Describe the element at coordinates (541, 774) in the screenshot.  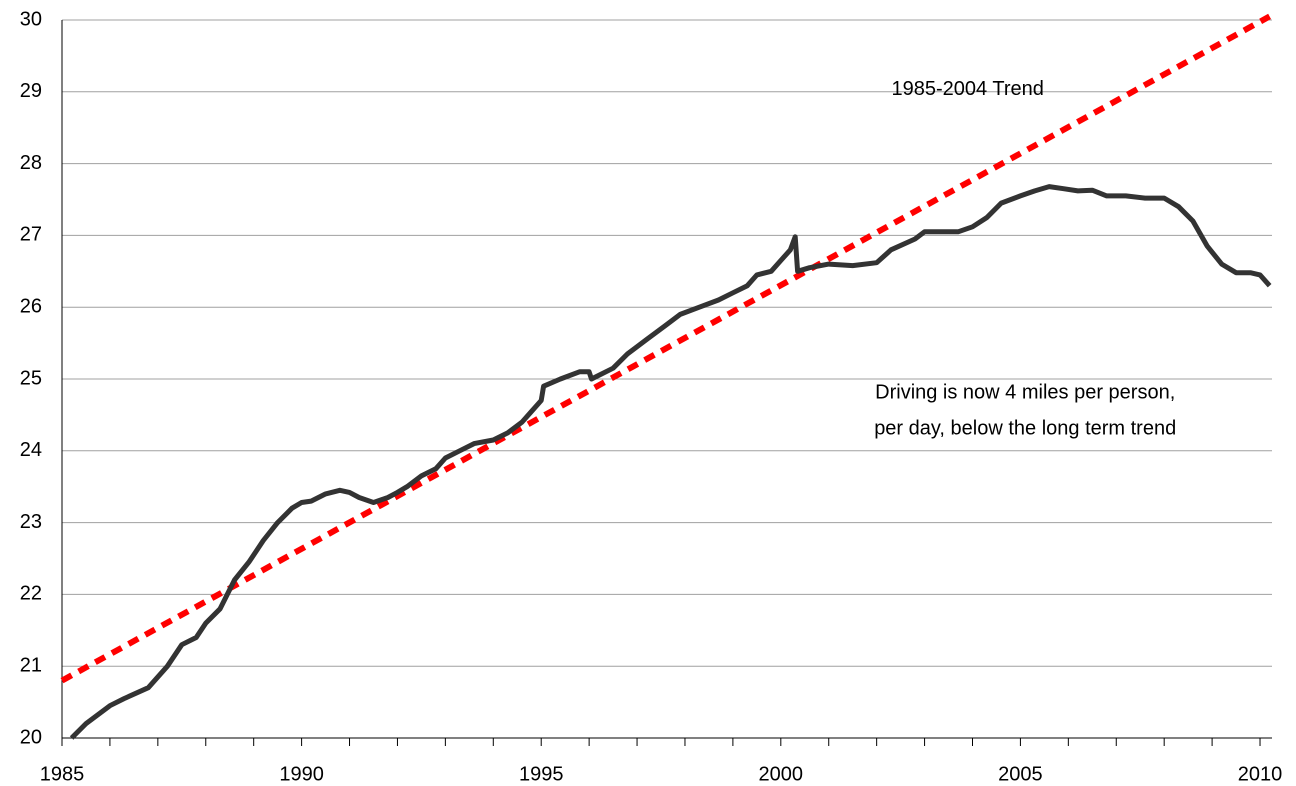
I see `x-tick-label: 1995` at that location.